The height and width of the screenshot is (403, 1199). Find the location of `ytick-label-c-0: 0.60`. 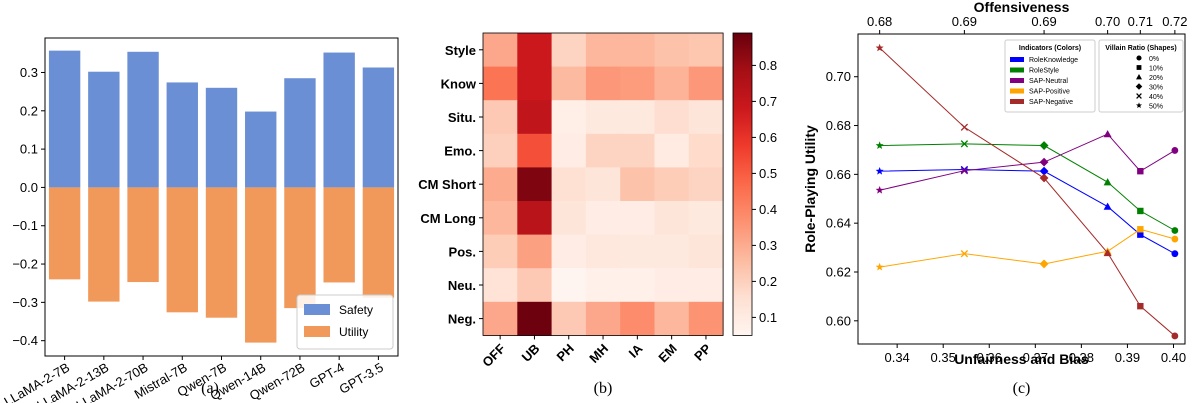

ytick-label-c-0: 0.60 is located at coordinates (838, 320).